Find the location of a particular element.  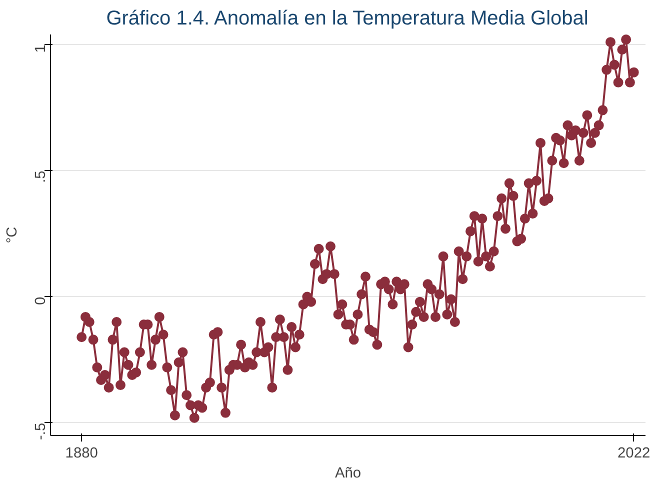

y-tick-label: 0 is located at coordinates (41, 300).